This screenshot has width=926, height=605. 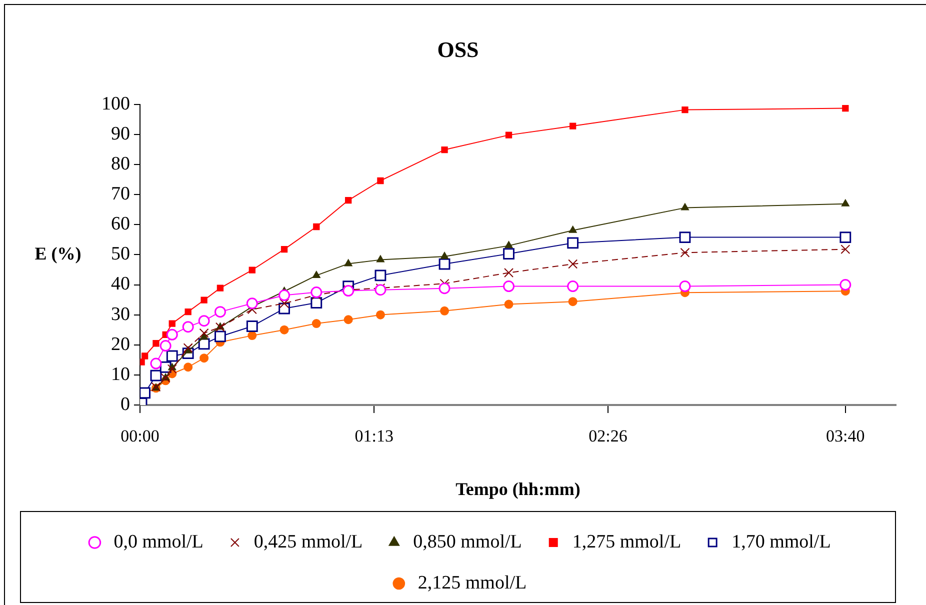 I want to click on legend-label: 1,70 mmol/L, so click(x=781, y=541).